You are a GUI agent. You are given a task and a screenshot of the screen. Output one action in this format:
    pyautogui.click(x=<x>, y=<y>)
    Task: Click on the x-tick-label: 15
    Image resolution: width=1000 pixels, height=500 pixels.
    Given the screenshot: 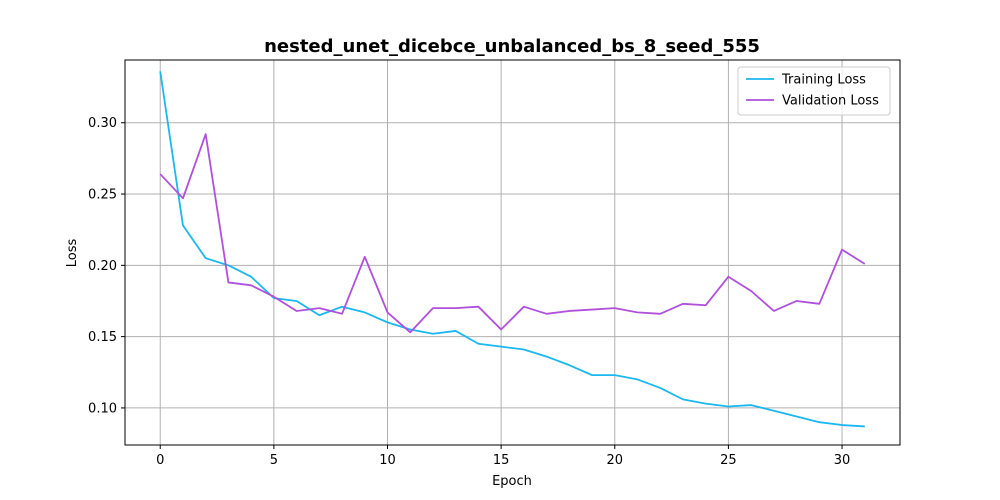 What is the action you would take?
    pyautogui.click(x=501, y=460)
    